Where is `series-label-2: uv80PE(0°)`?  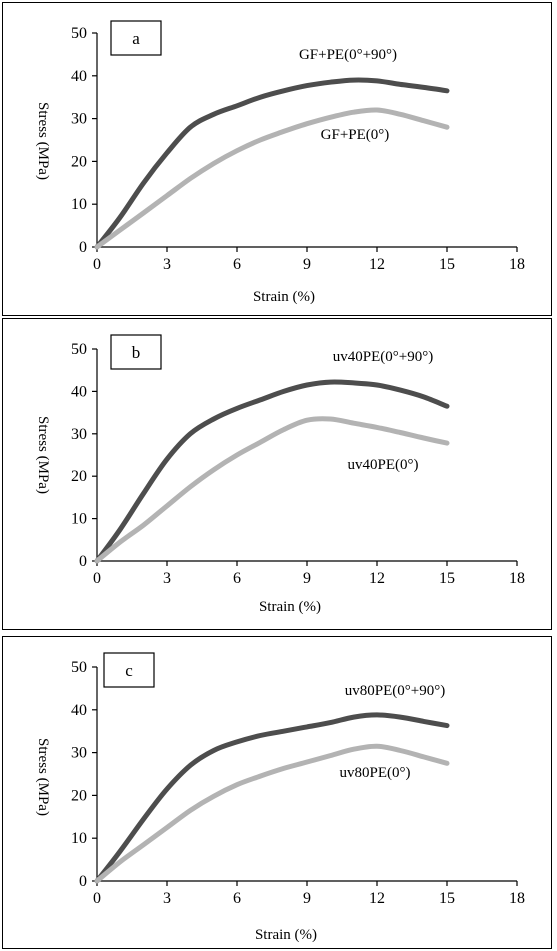
series-label-2: uv80PE(0°) is located at coordinates (375, 773).